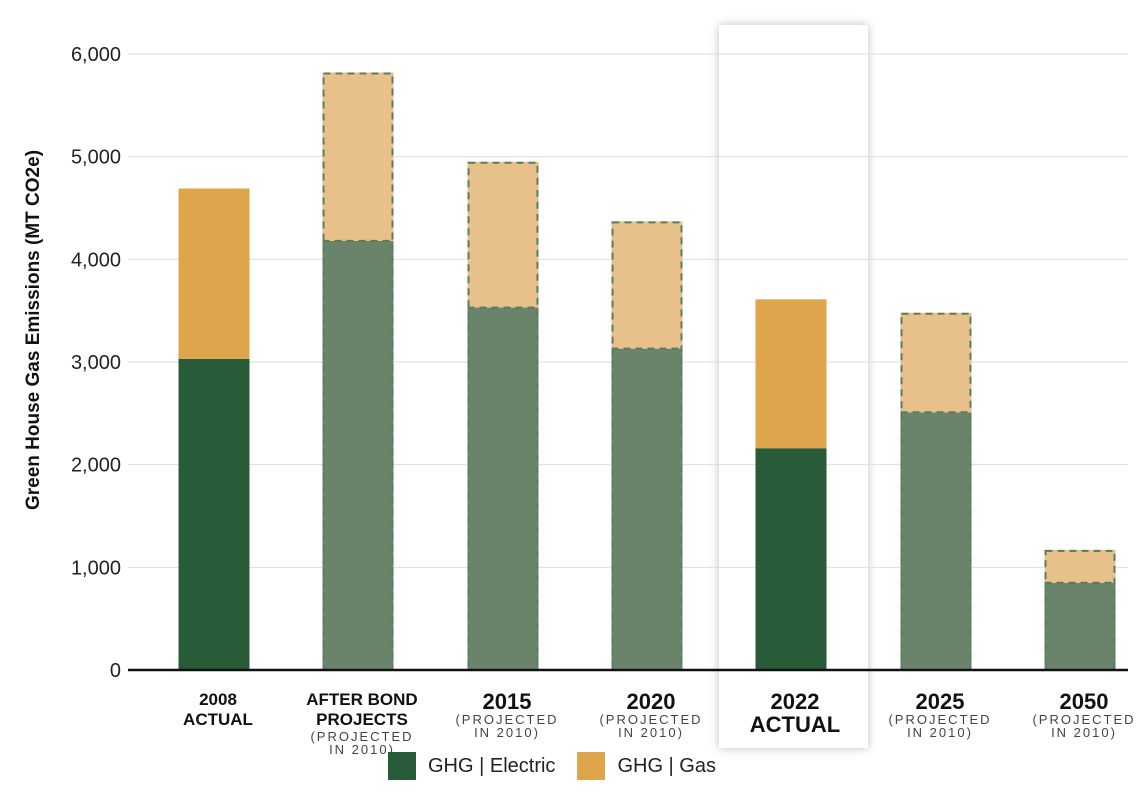 Image resolution: width=1143 pixels, height=808 pixels. I want to click on y-tick-label: 1,000, so click(96, 568).